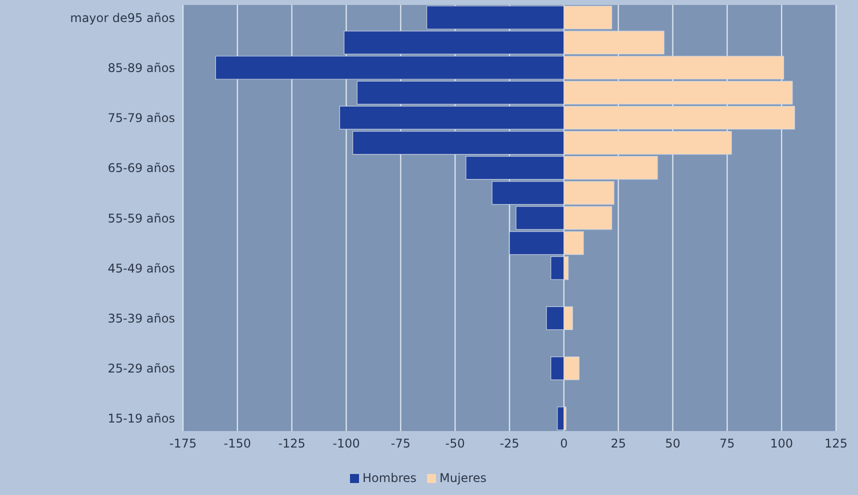  Describe the element at coordinates (455, 443) in the screenshot. I see `x-tick-label: -50` at that location.